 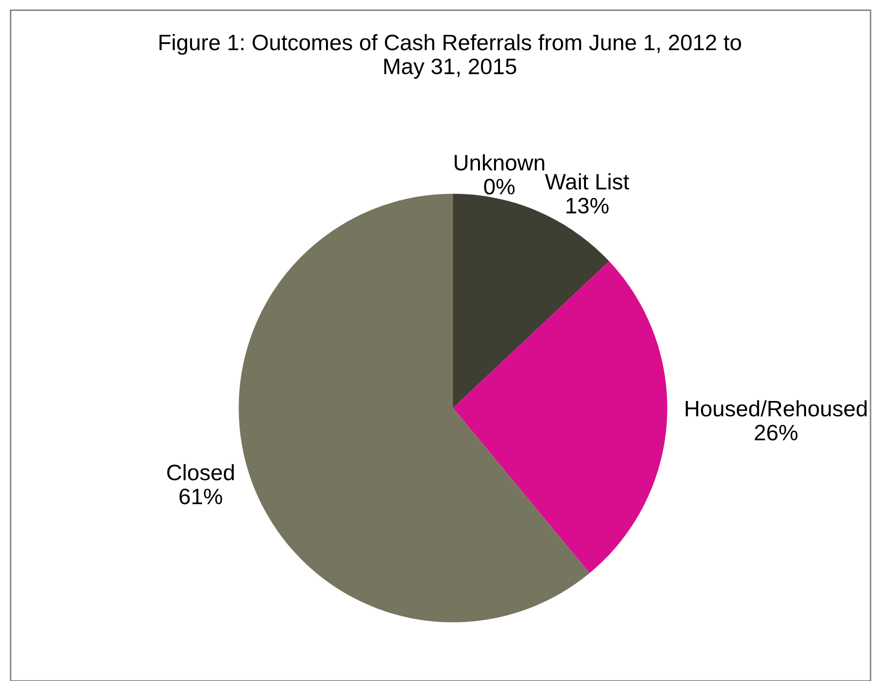 I want to click on data-label: 13%, so click(x=587, y=206).